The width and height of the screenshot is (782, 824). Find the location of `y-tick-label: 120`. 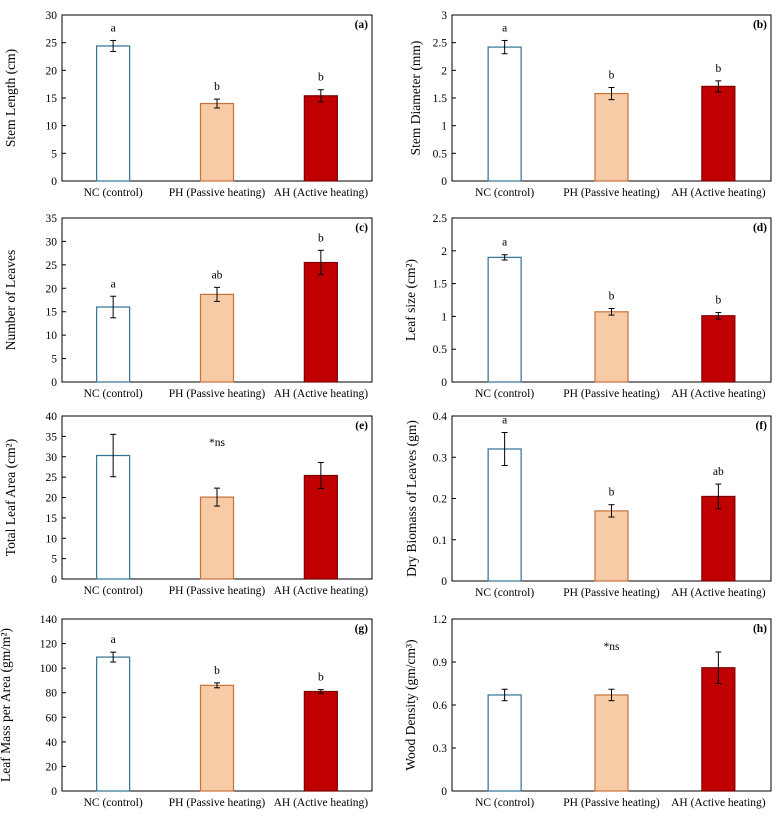

y-tick-label: 120 is located at coordinates (49, 645).